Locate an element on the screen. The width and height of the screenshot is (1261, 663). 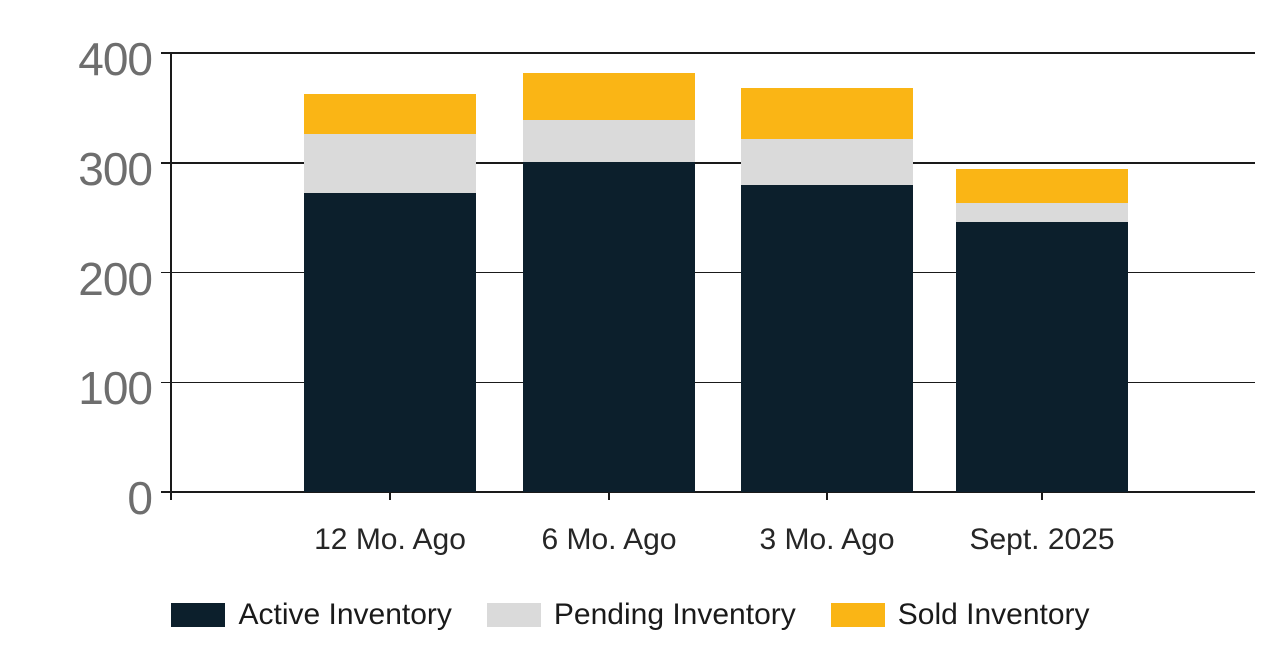
bar-sept-2025 is located at coordinates (1042, 330).